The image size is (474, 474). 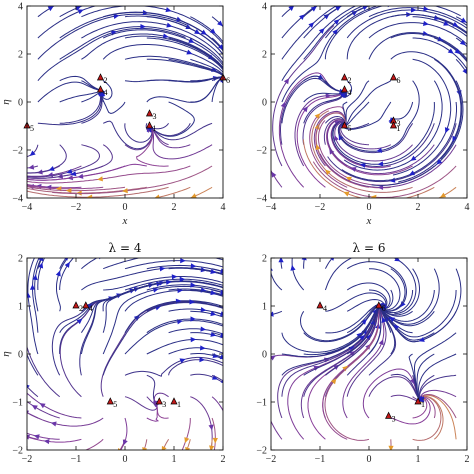 I want to click on y-tick-label: 2, so click(x=264, y=55).